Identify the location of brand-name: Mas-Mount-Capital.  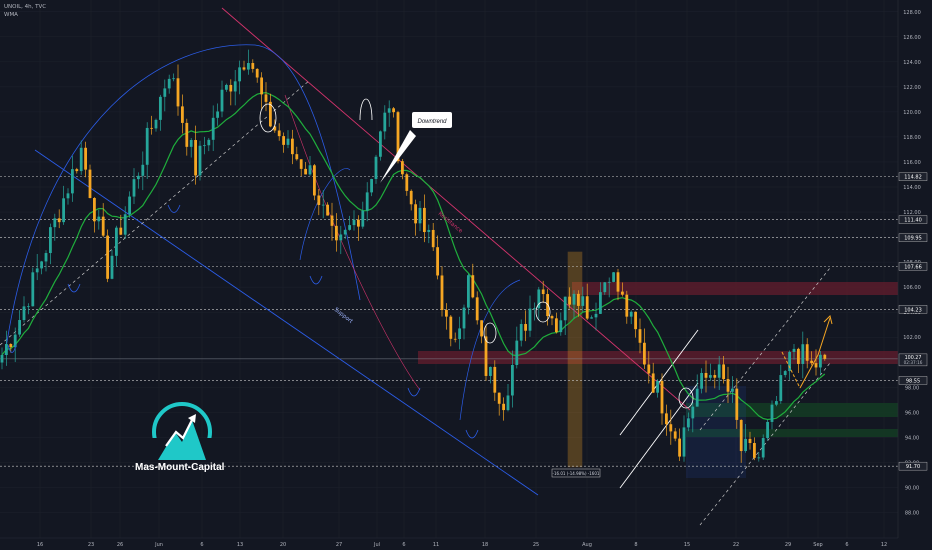
(180, 467).